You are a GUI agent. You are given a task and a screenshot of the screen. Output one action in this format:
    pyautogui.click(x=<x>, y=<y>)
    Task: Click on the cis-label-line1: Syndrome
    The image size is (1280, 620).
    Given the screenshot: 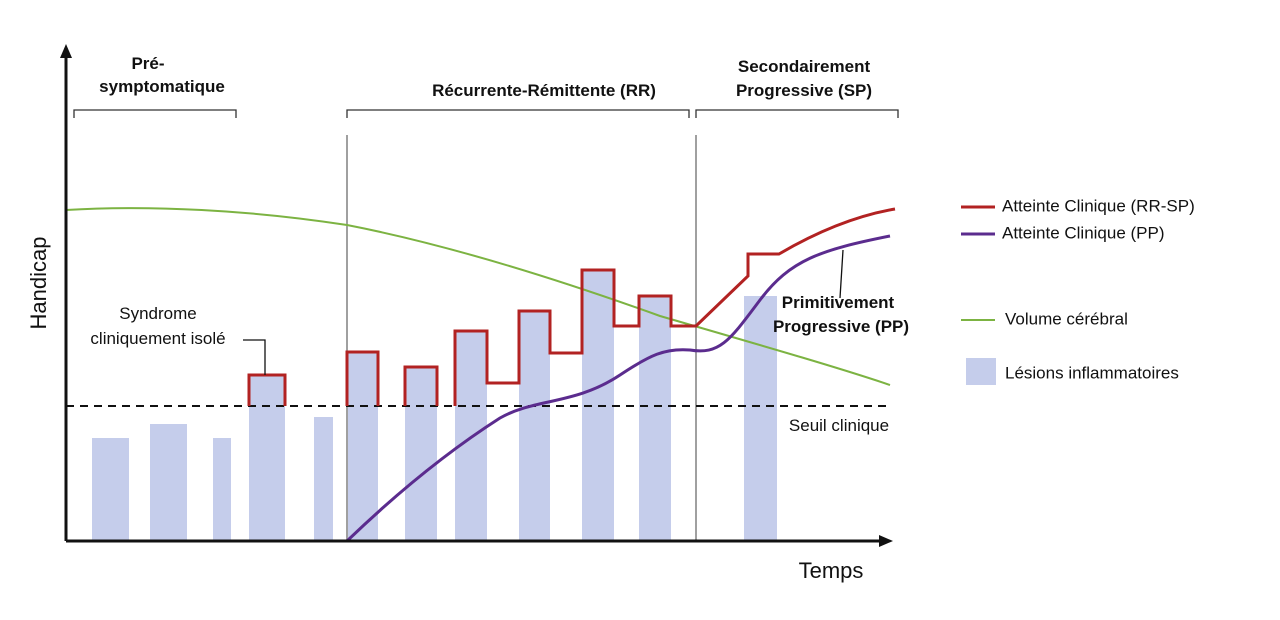 What is the action you would take?
    pyautogui.click(x=157, y=313)
    